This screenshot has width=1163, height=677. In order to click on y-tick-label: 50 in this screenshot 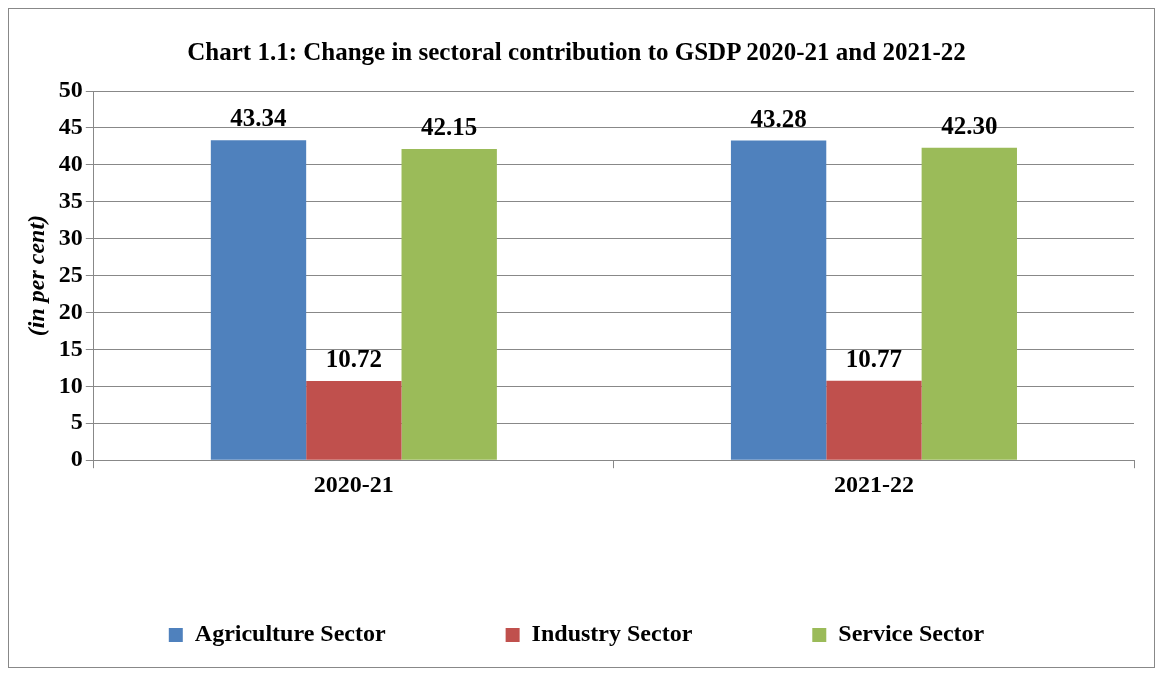, I will do `click(70, 89)`.